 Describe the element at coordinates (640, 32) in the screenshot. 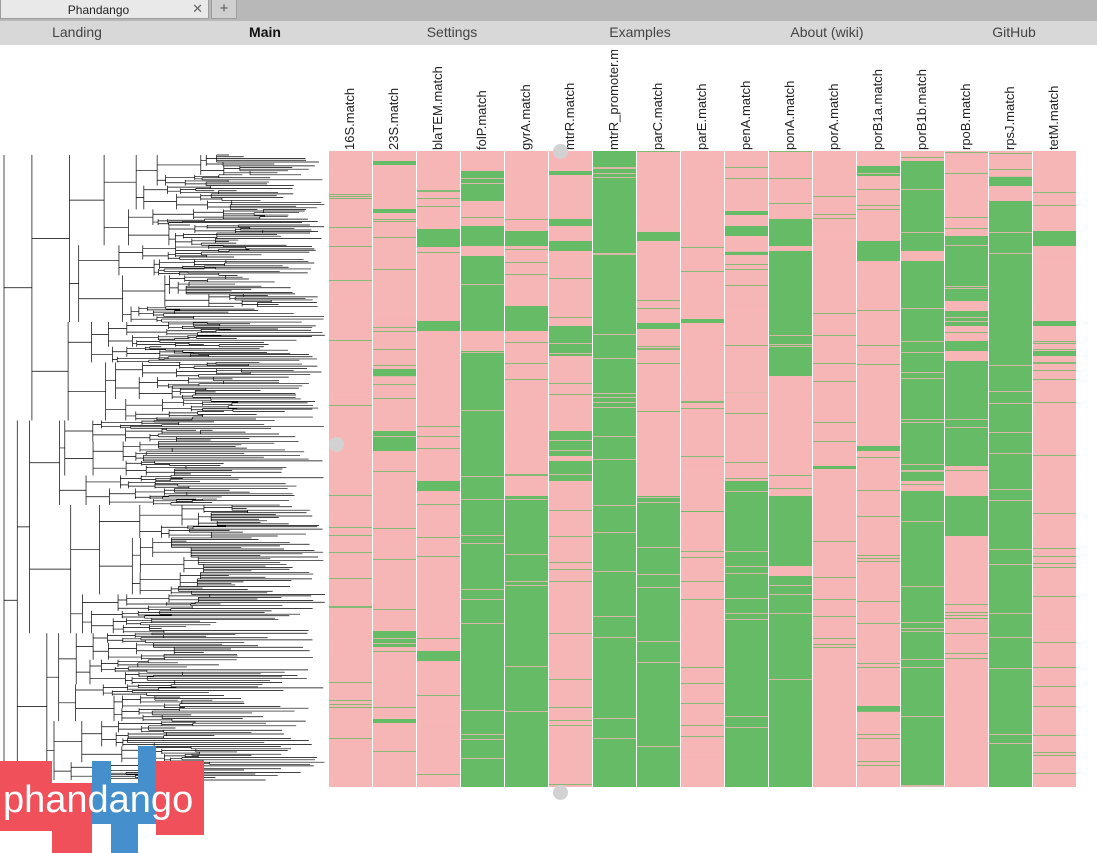

I see `nav-examples: Examples` at that location.